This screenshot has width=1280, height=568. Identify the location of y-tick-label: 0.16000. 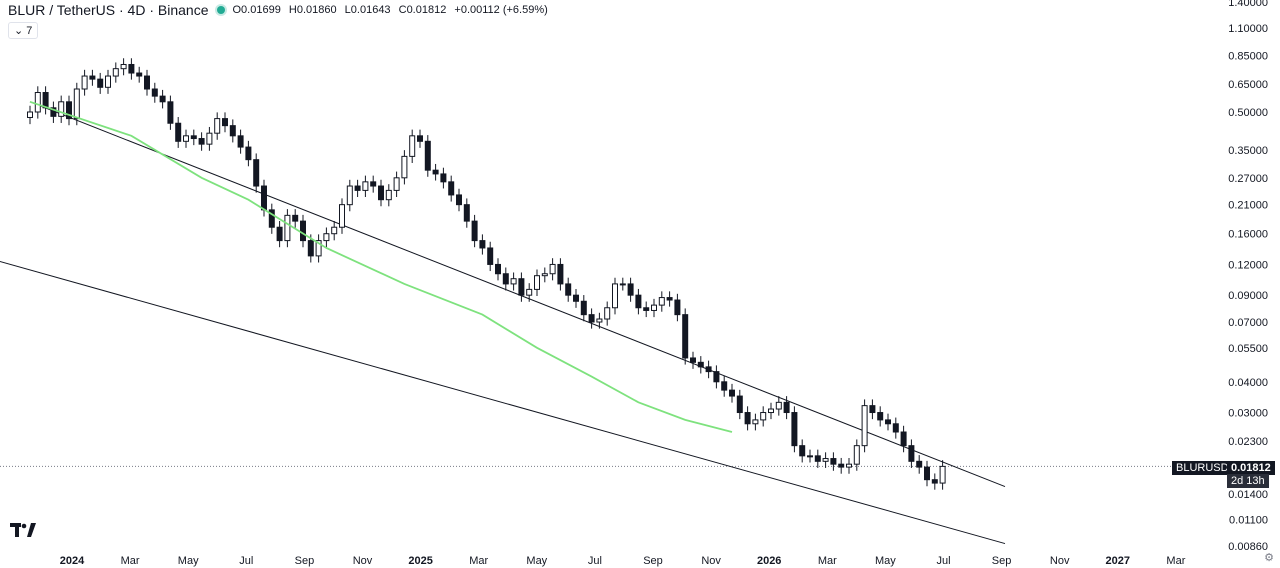
(1248, 235).